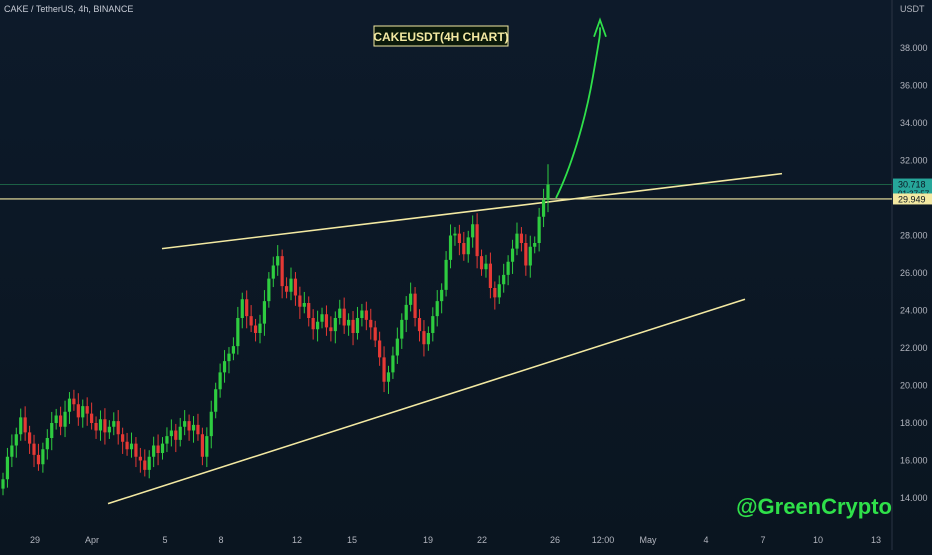  Describe the element at coordinates (914, 48) in the screenshot. I see `y-tick-label: 38.000` at that location.